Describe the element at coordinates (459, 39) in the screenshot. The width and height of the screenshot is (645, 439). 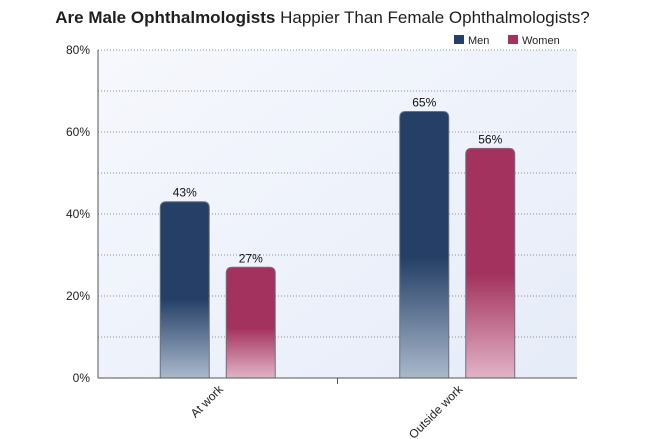
I see `legend-swatch-men` at that location.